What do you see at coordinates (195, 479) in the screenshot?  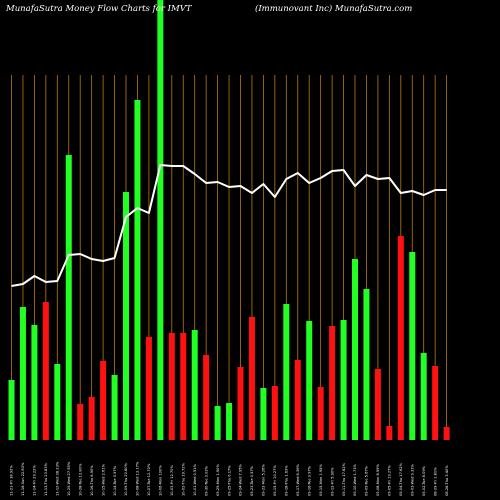 I see `x-tick-label: 10-01-Wed 0.51%` at bounding box center [195, 479].